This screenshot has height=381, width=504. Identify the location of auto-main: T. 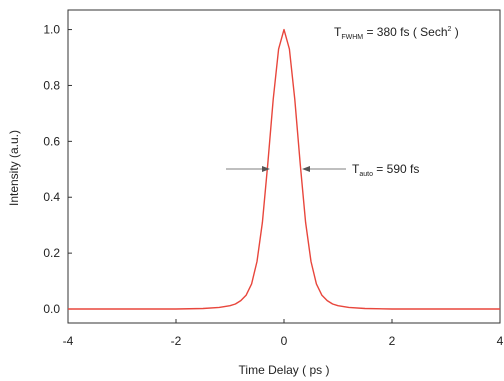
(356, 169).